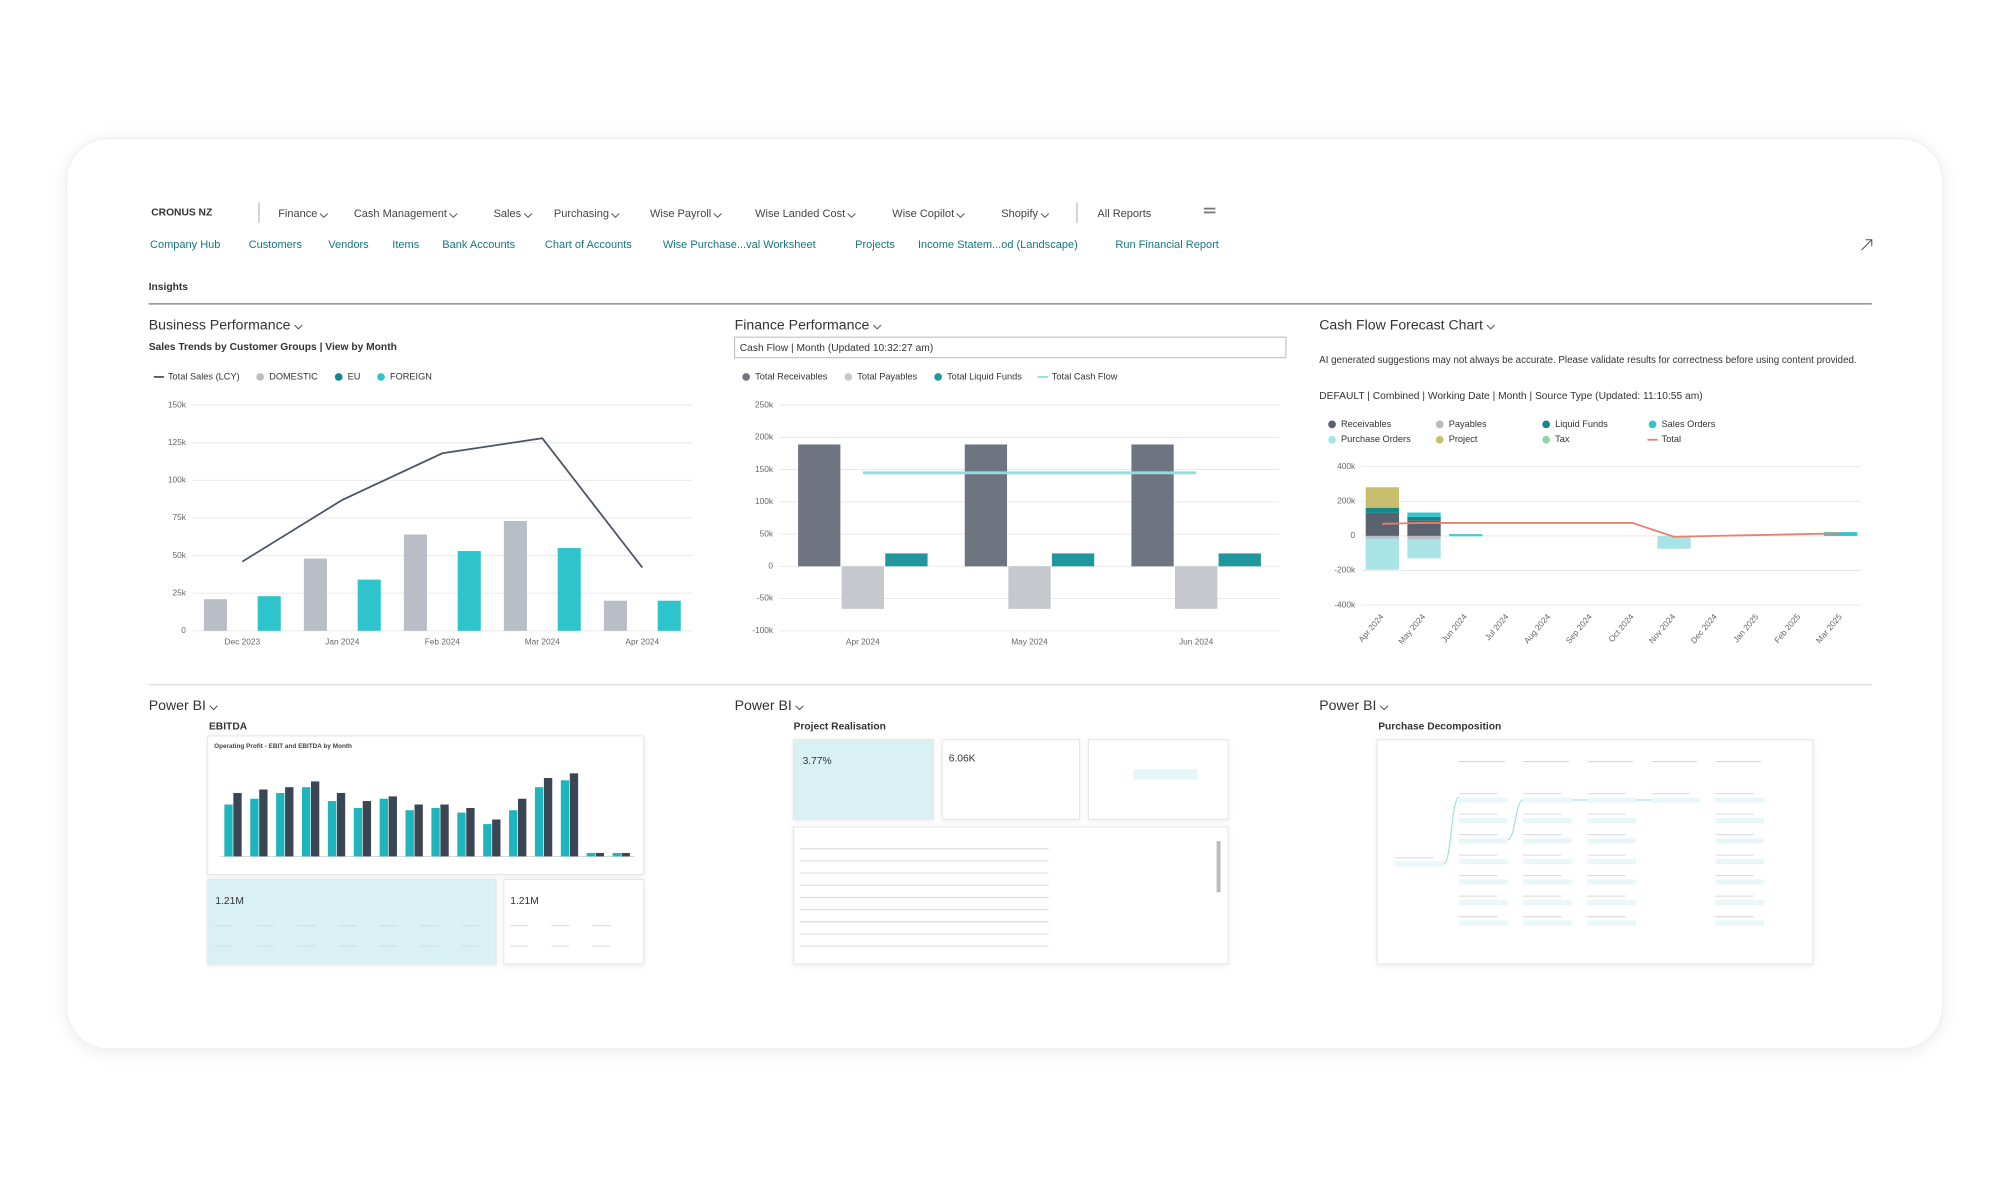  What do you see at coordinates (293, 376) in the screenshot?
I see `legend-label: DOMESTIC` at bounding box center [293, 376].